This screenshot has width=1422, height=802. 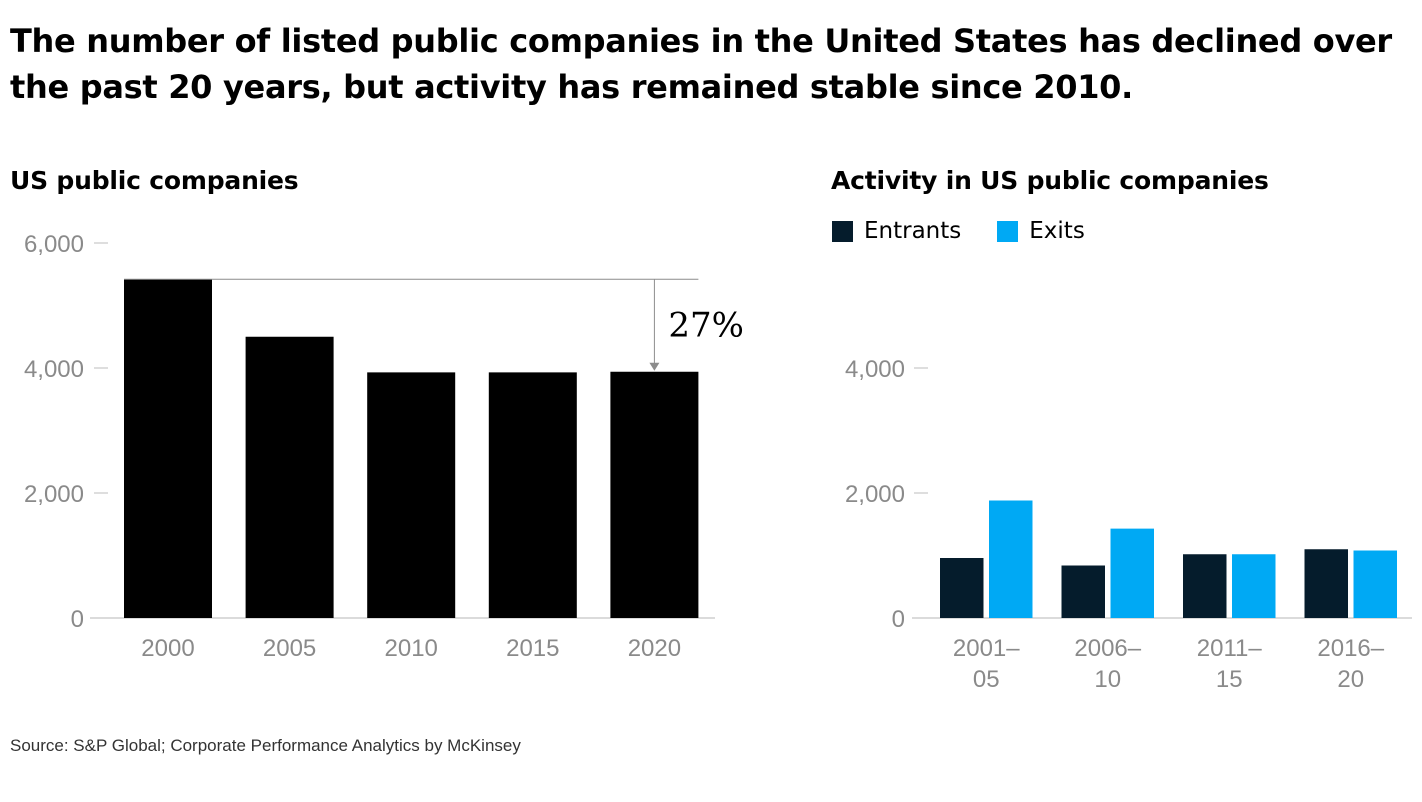 What do you see at coordinates (654, 366) in the screenshot?
I see `arrow-head` at bounding box center [654, 366].